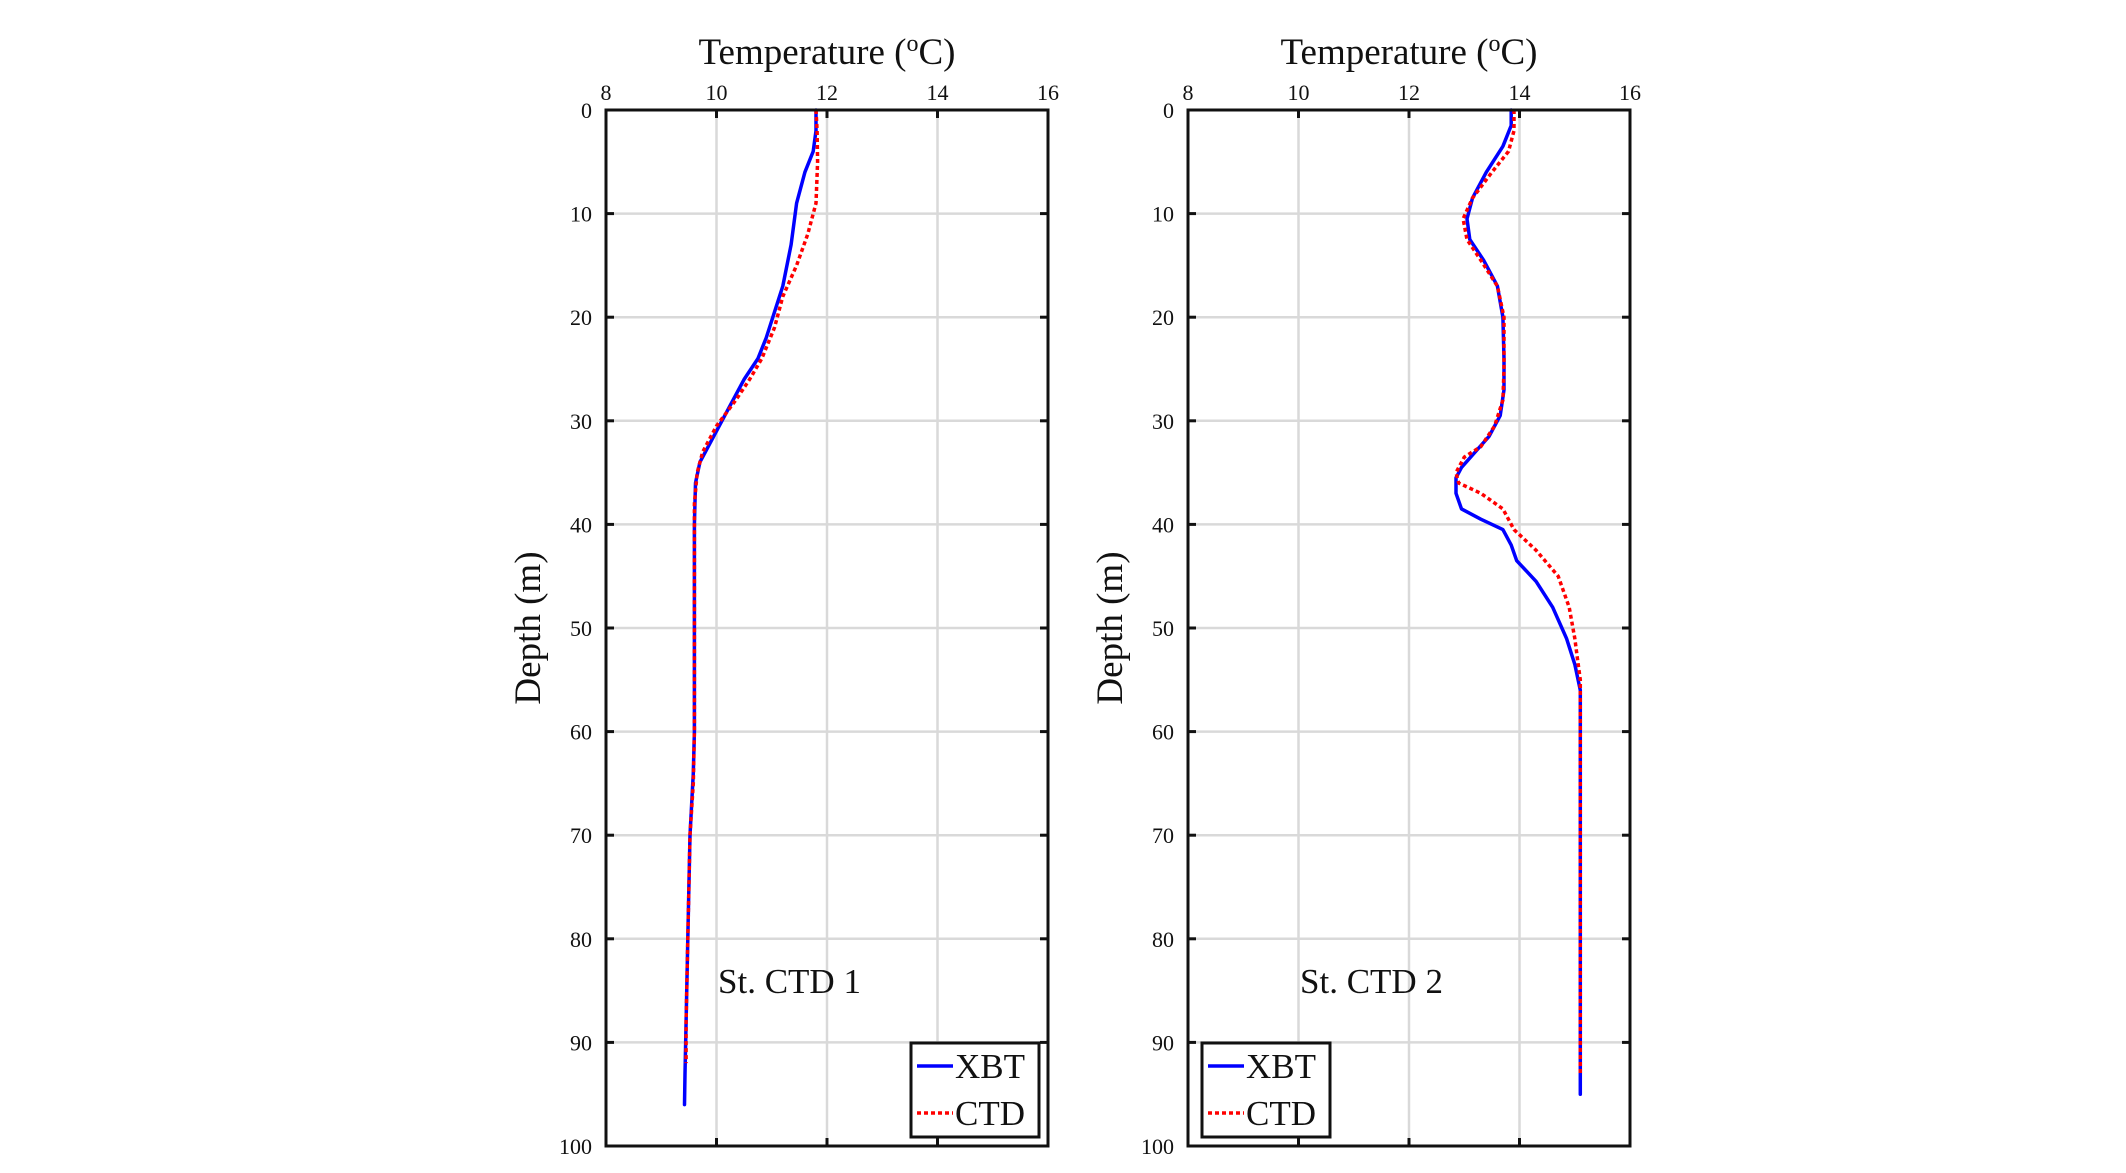 The width and height of the screenshot is (2126, 1173). I want to click on panel-2-y-axis-title: Depth (m), so click(1110, 627).